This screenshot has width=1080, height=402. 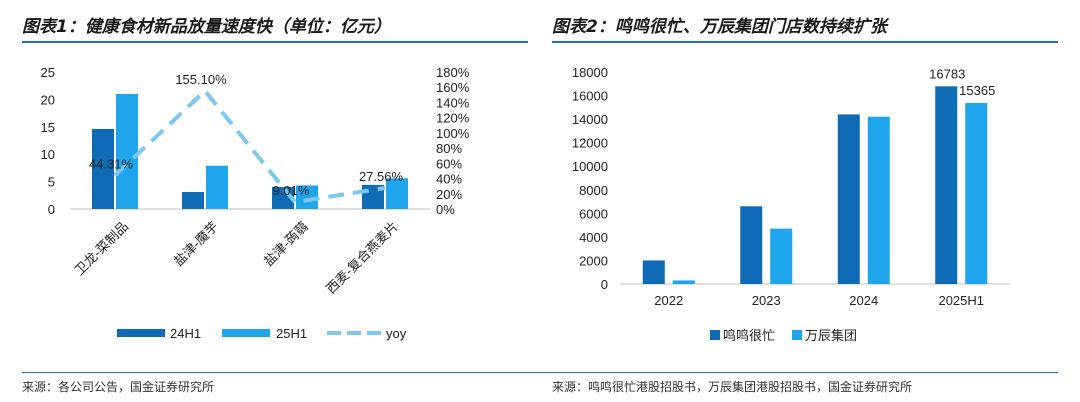 I want to click on data-label-wanchen: 15365, so click(x=977, y=90).